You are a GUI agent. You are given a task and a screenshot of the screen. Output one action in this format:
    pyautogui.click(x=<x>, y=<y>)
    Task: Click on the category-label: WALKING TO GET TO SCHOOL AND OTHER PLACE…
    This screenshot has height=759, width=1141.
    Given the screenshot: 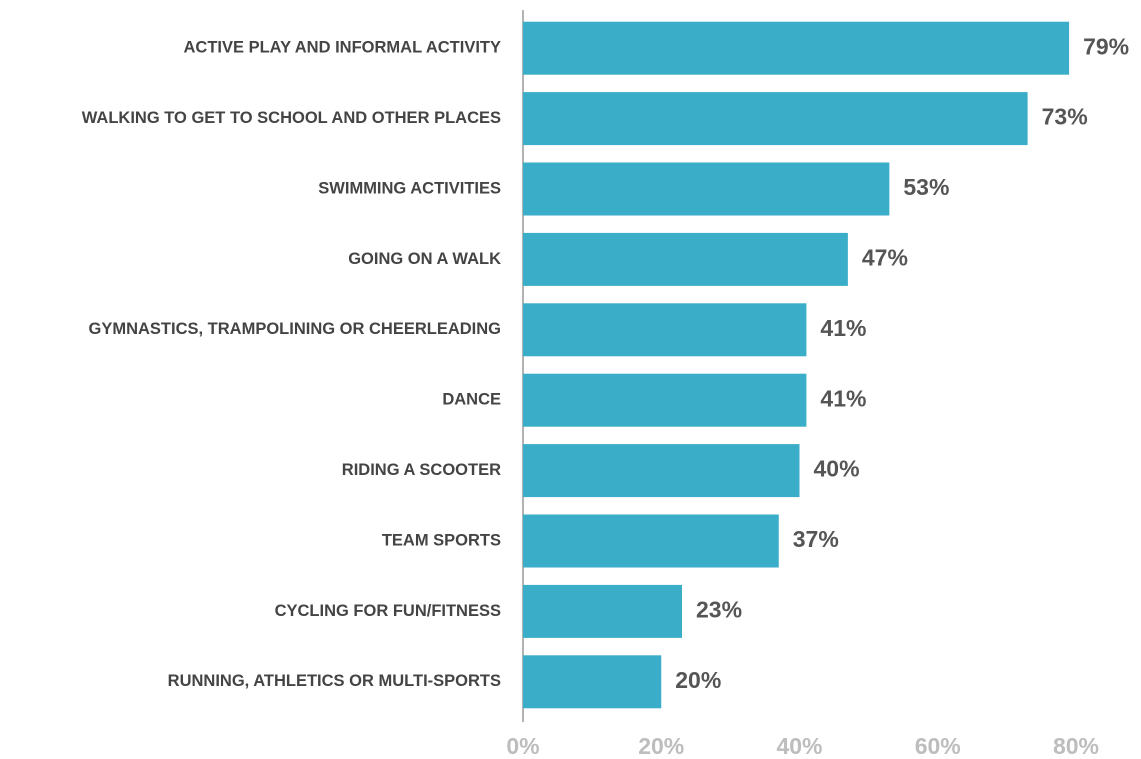 What is the action you would take?
    pyautogui.click(x=291, y=118)
    